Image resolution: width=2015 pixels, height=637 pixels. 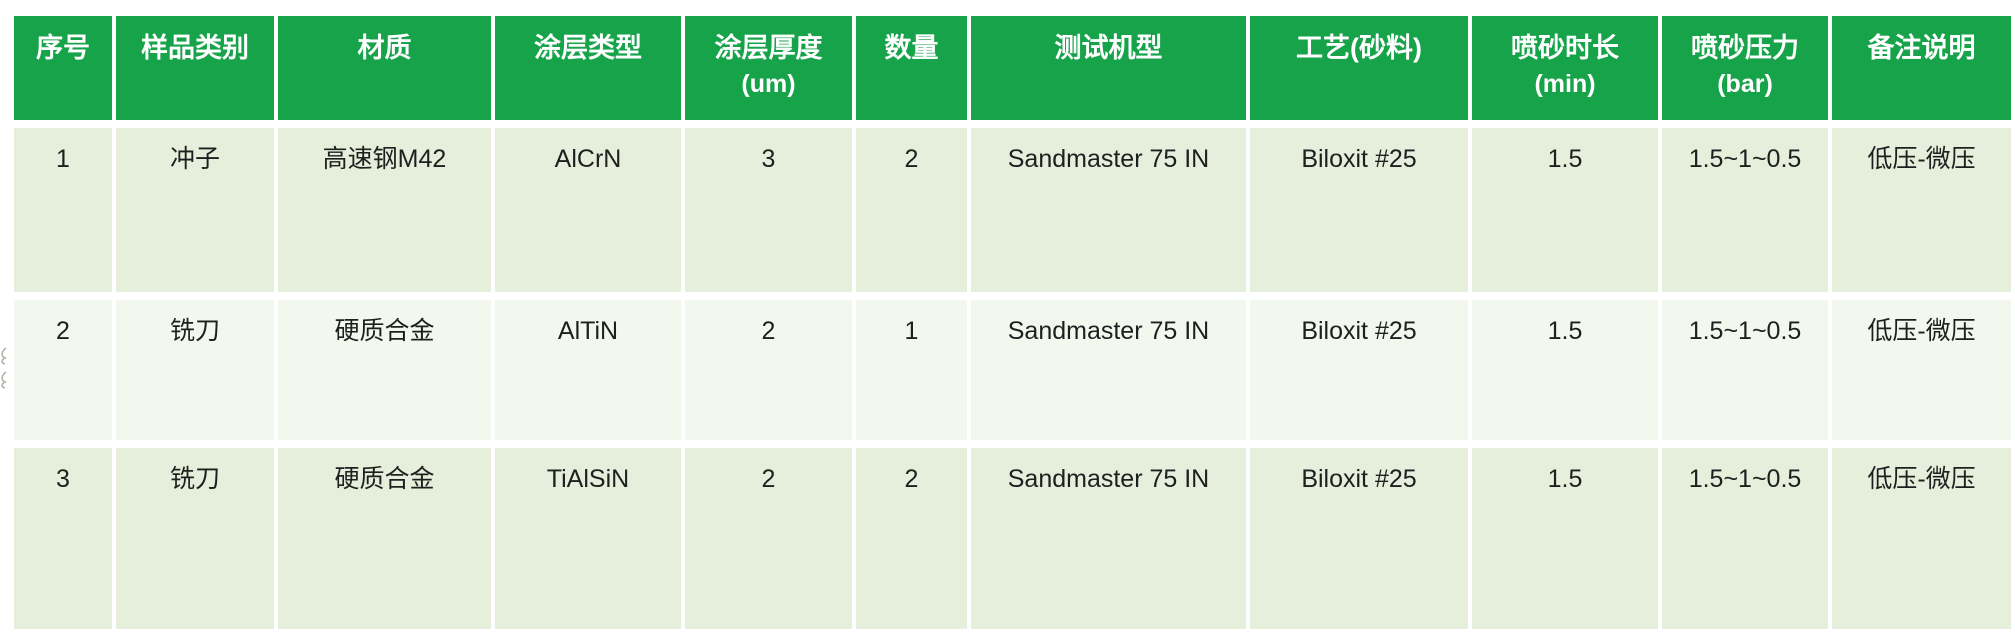 What do you see at coordinates (1745, 48) in the screenshot?
I see `header-label: 喷砂压力` at bounding box center [1745, 48].